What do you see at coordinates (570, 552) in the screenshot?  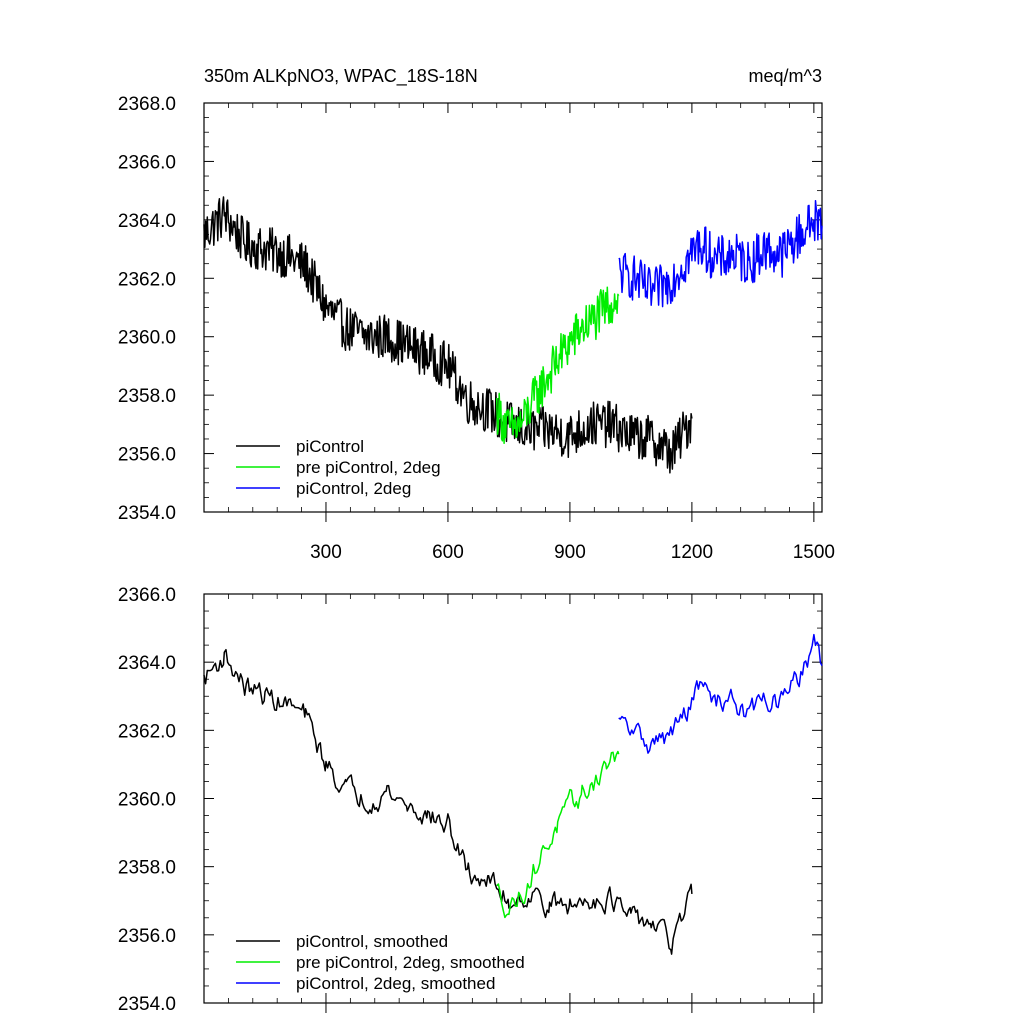 I see `top-xtick-label: 900` at bounding box center [570, 552].